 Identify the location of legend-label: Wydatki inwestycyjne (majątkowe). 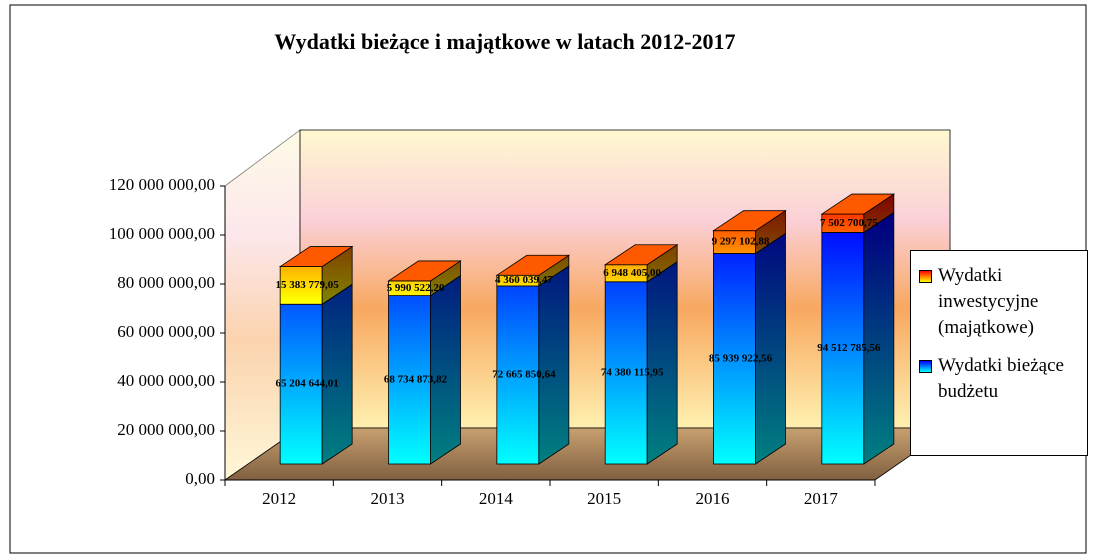
(988, 301).